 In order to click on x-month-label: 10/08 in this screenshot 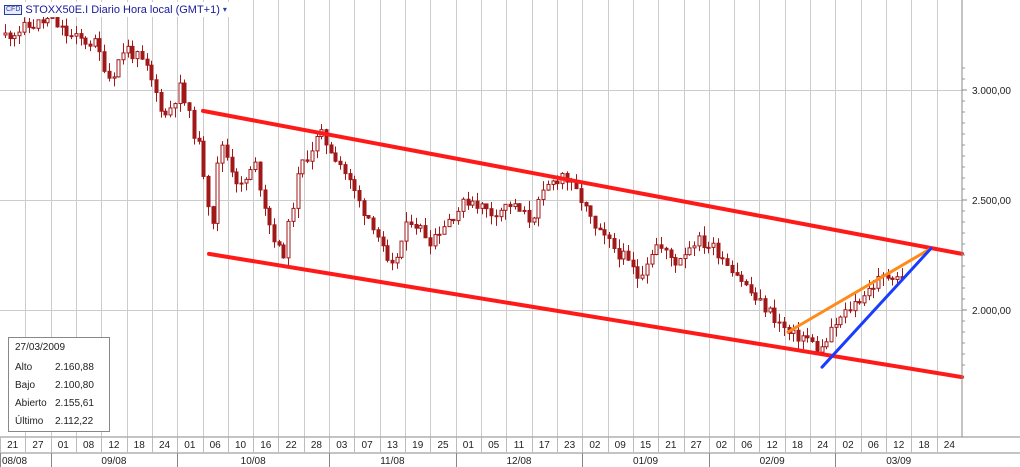, I will do `click(253, 461)`.